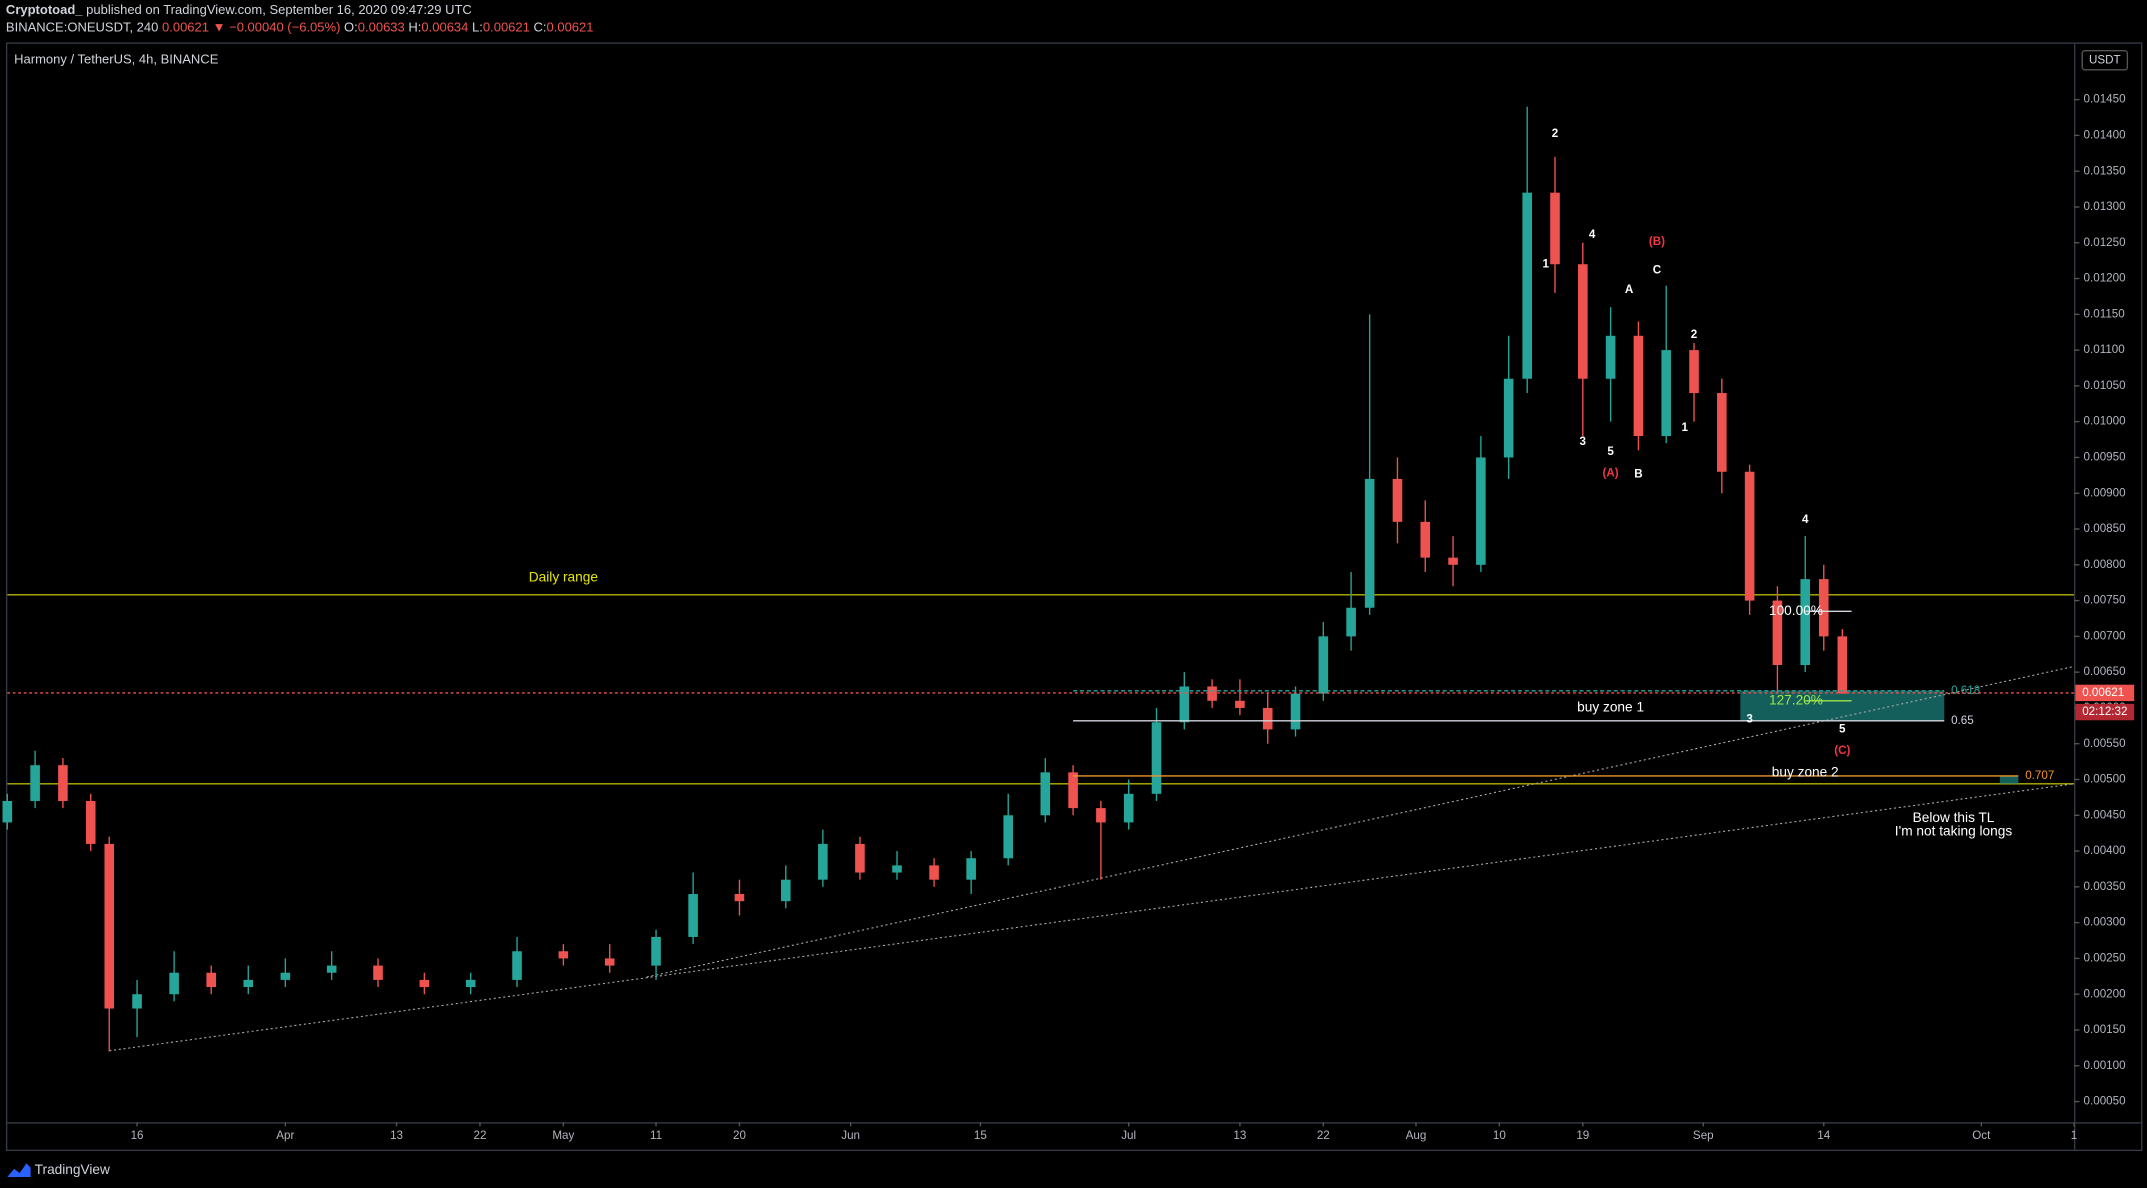 The image size is (2147, 1188). What do you see at coordinates (1582, 1135) in the screenshot?
I see `x-tick-label: 19` at bounding box center [1582, 1135].